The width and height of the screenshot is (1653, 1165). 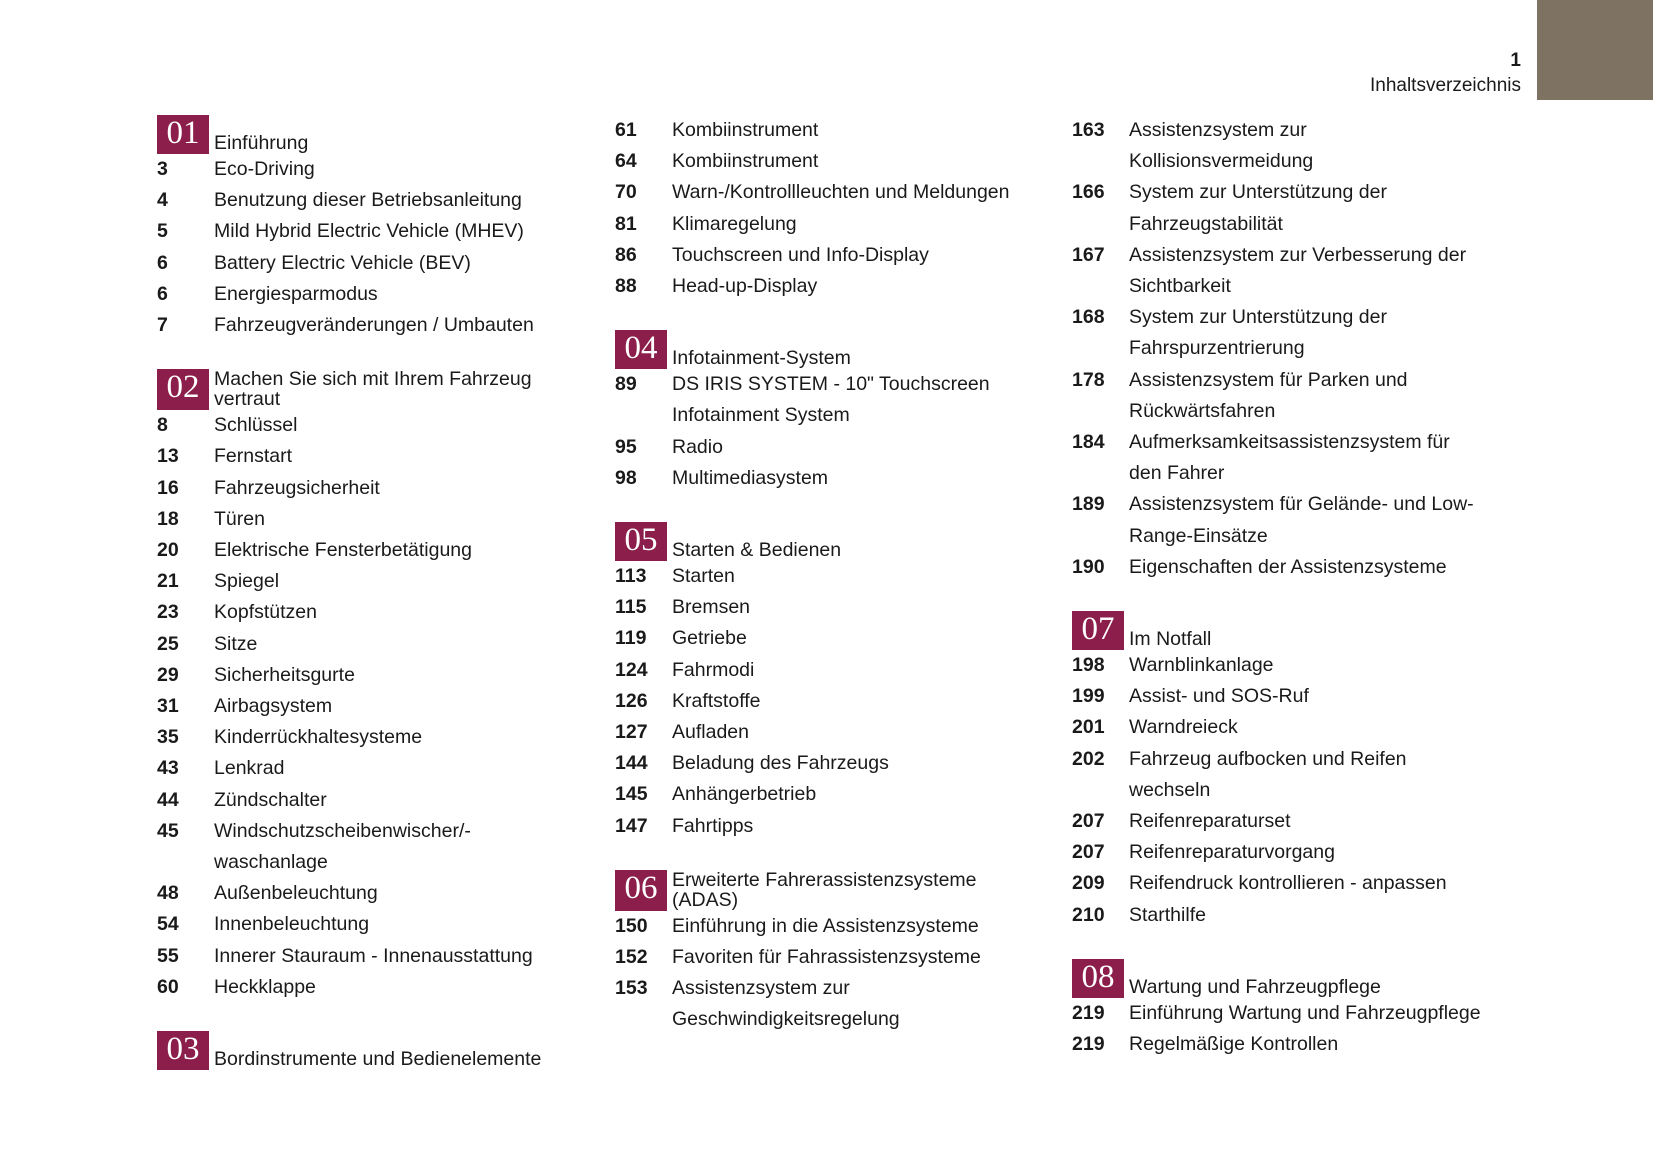 What do you see at coordinates (367, 675) in the screenshot?
I see `toc-entry: 29 Sicherheitsgurte` at bounding box center [367, 675].